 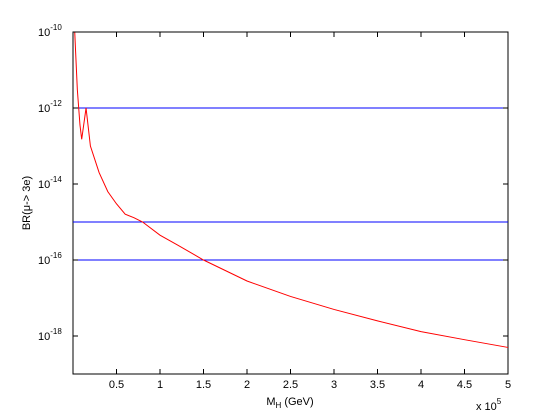 I want to click on x-axis-multiplier: x 105, so click(x=489, y=405).